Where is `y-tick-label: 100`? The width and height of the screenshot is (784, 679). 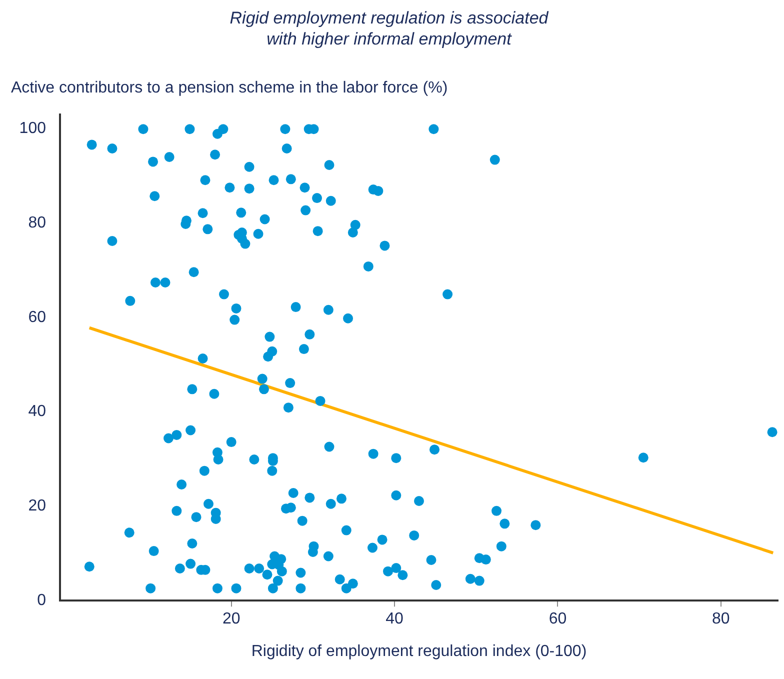
y-tick-label: 100 is located at coordinates (32, 129).